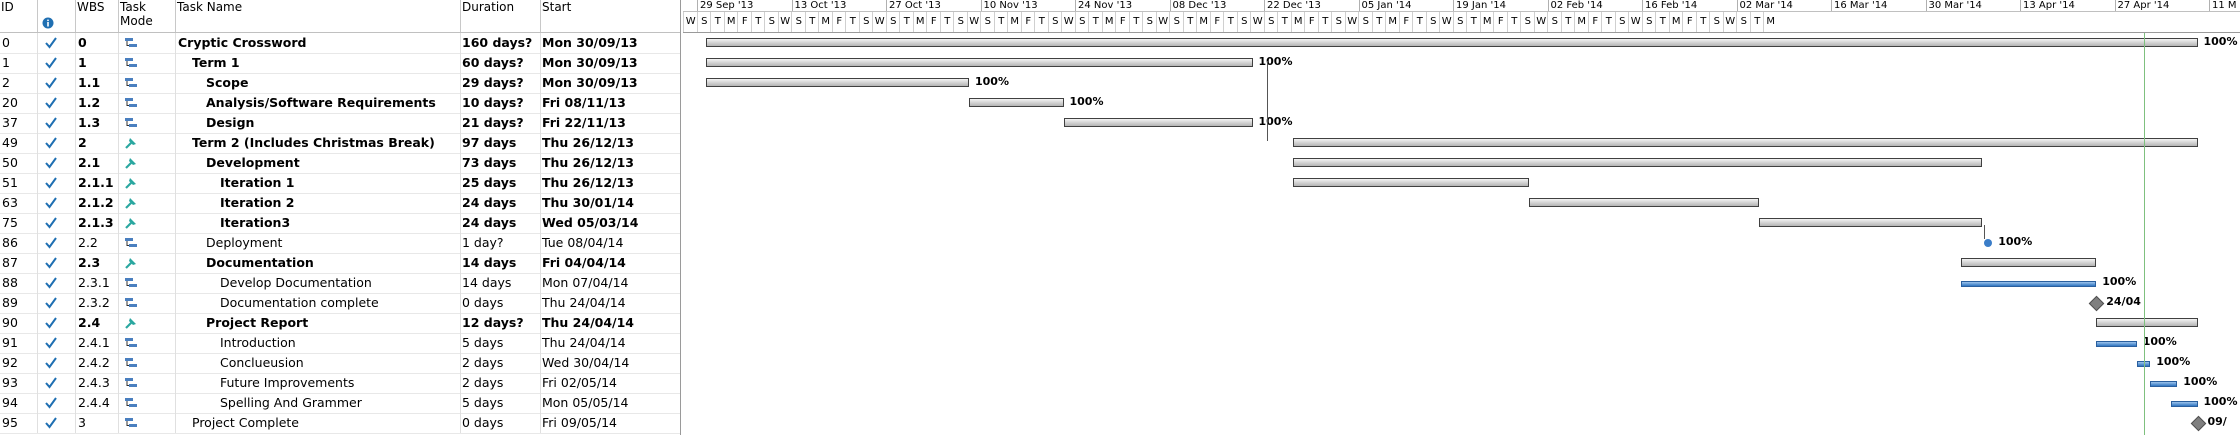  Describe the element at coordinates (501, 16) in the screenshot. I see `header-duration: Duration` at that location.